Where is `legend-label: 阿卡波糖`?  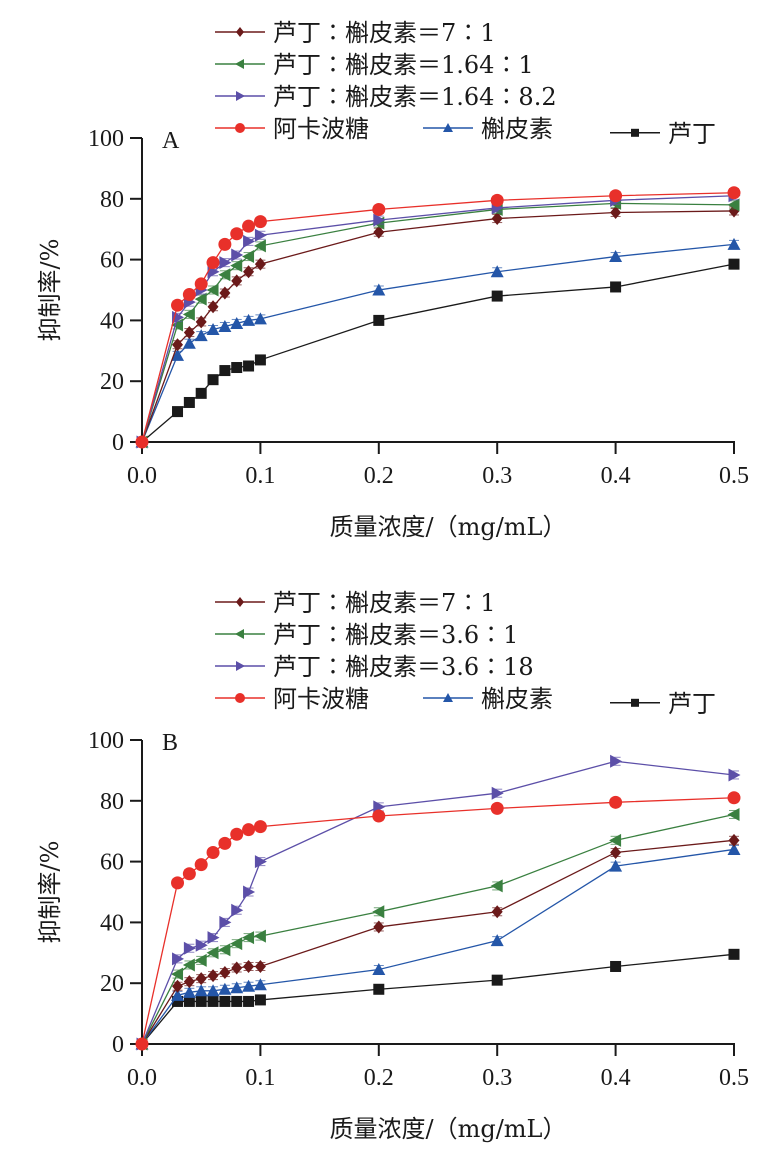 legend-label: 阿卡波糖 is located at coordinates (321, 129).